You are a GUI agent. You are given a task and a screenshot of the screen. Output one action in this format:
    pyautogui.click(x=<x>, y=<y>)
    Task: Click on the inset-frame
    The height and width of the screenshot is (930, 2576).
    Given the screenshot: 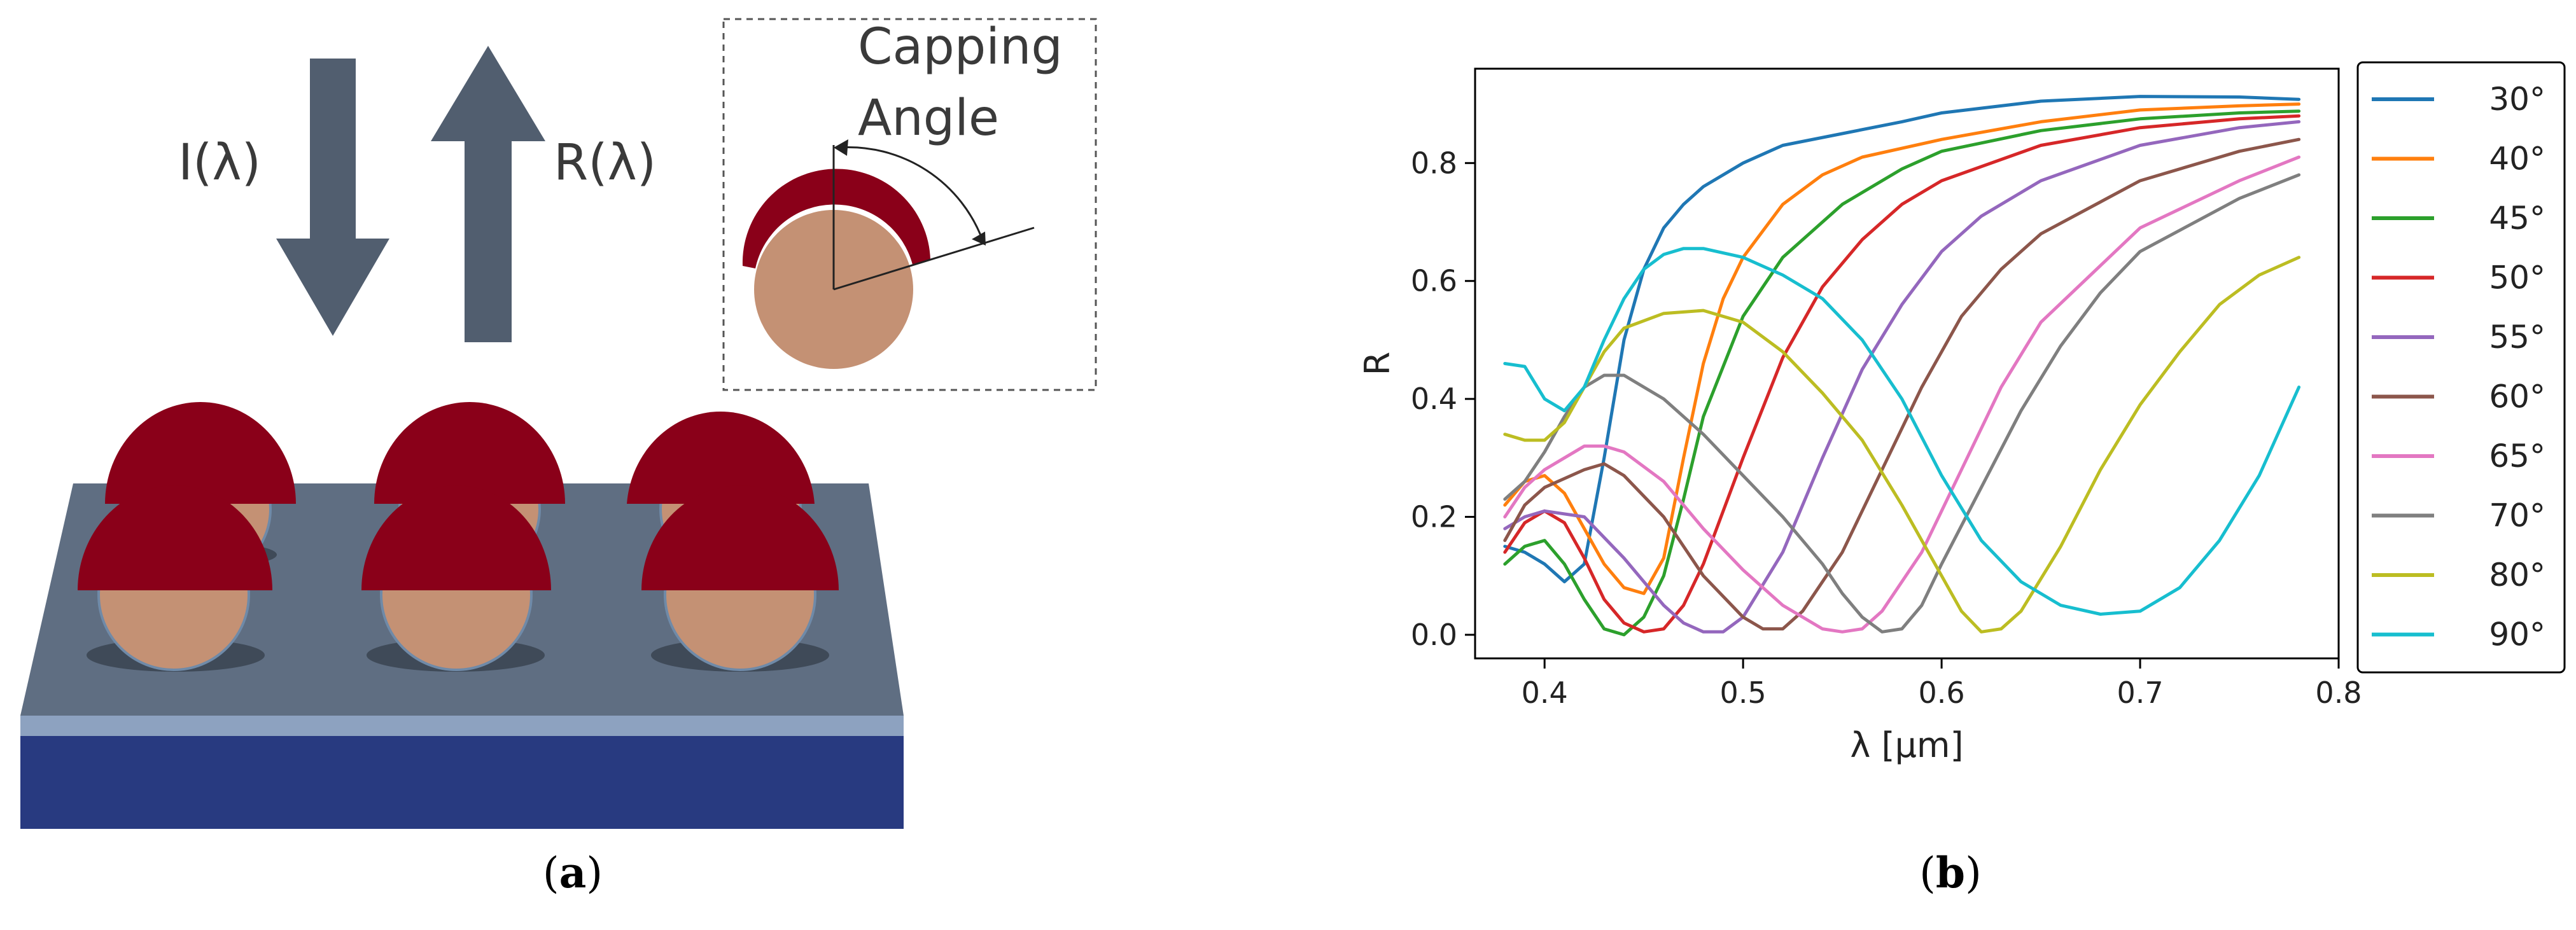 What is the action you would take?
    pyautogui.click(x=909, y=205)
    